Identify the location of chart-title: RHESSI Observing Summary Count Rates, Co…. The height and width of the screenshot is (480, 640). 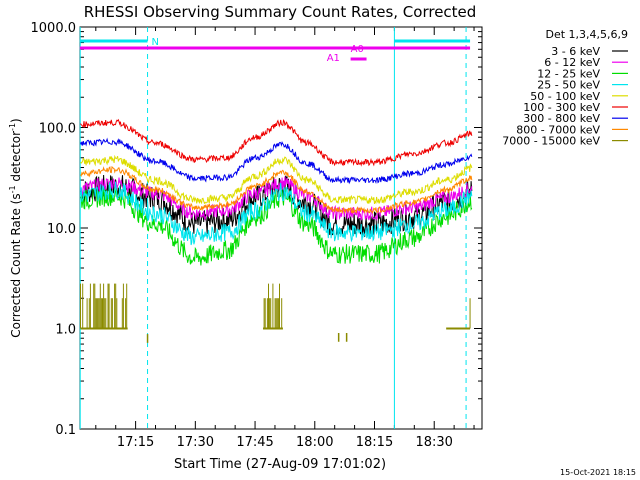
(280, 12).